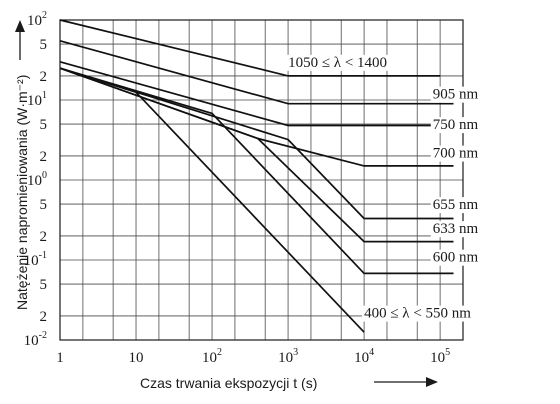 The width and height of the screenshot is (560, 404). I want to click on series-label-5: 633 nm, so click(456, 229).